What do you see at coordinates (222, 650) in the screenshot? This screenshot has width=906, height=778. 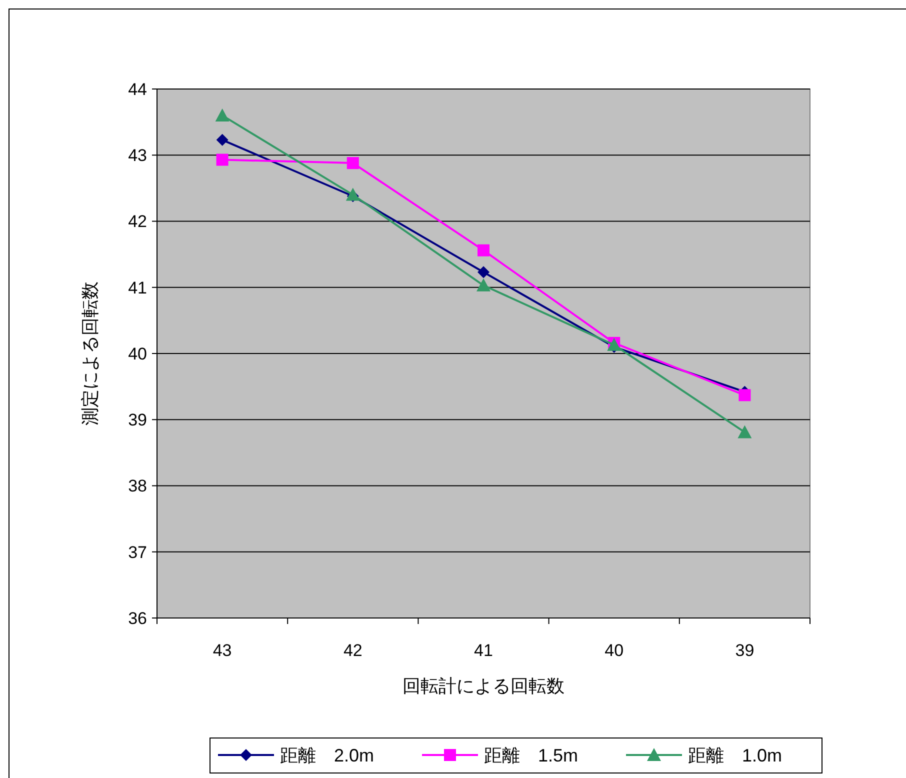 I see `x-tick-label: 43` at bounding box center [222, 650].